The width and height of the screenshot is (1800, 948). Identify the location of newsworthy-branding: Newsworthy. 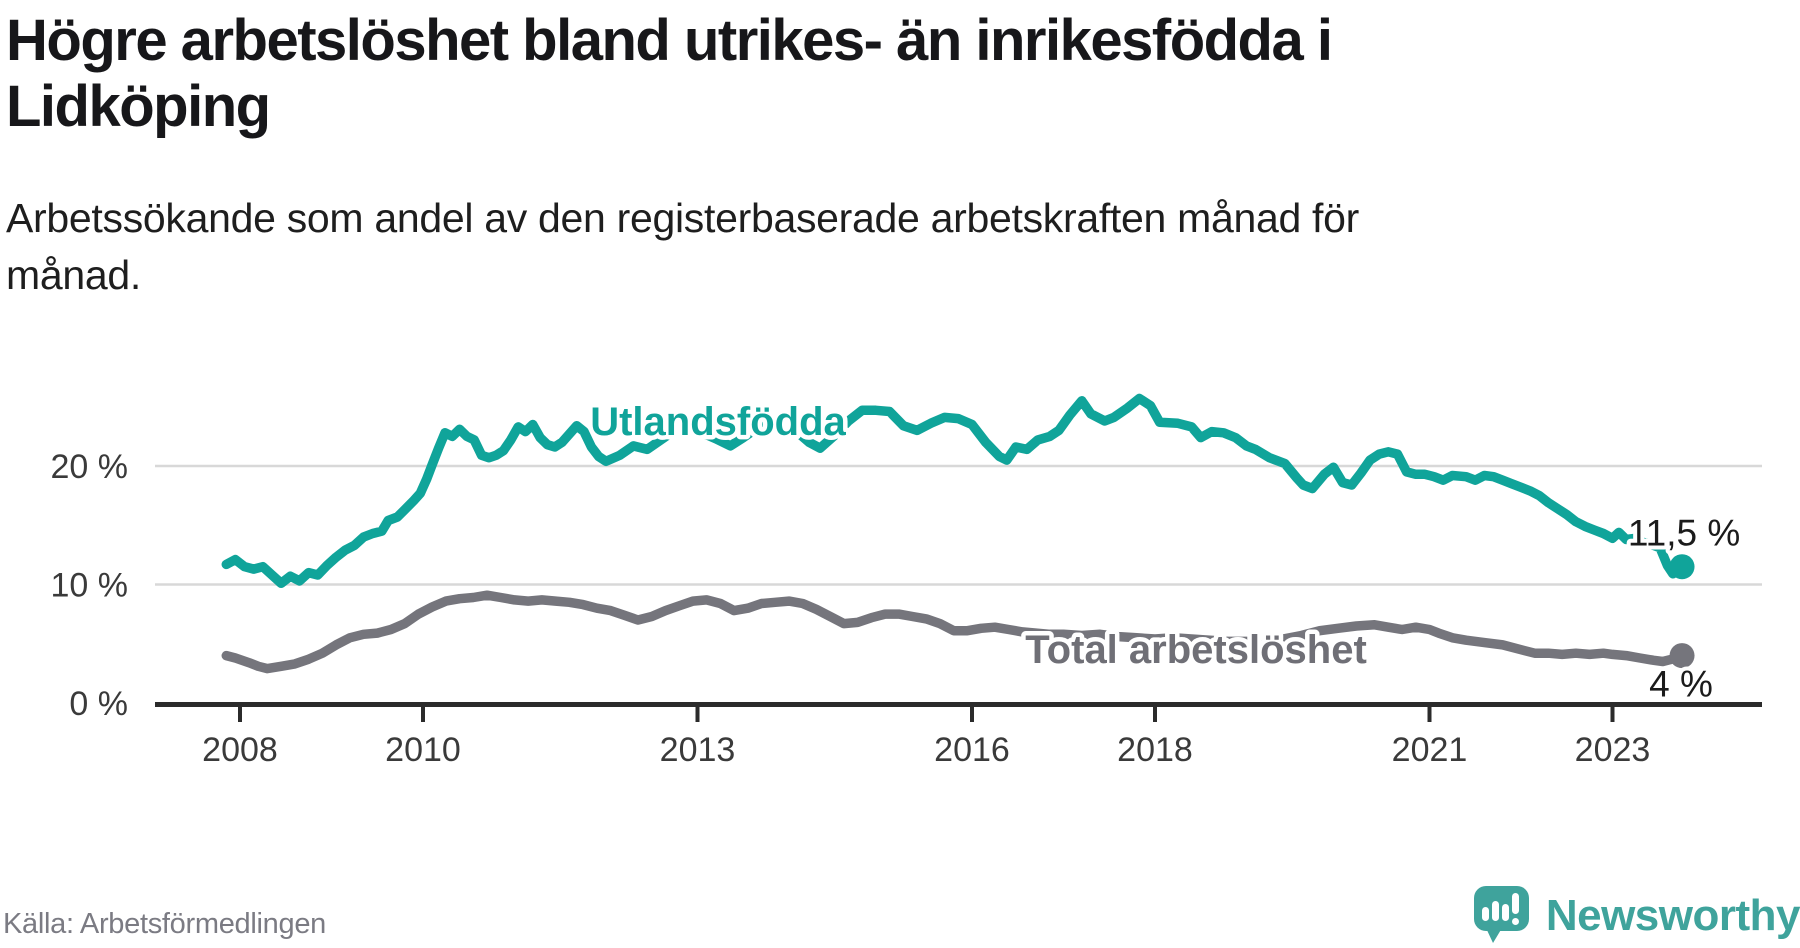
(1636, 916).